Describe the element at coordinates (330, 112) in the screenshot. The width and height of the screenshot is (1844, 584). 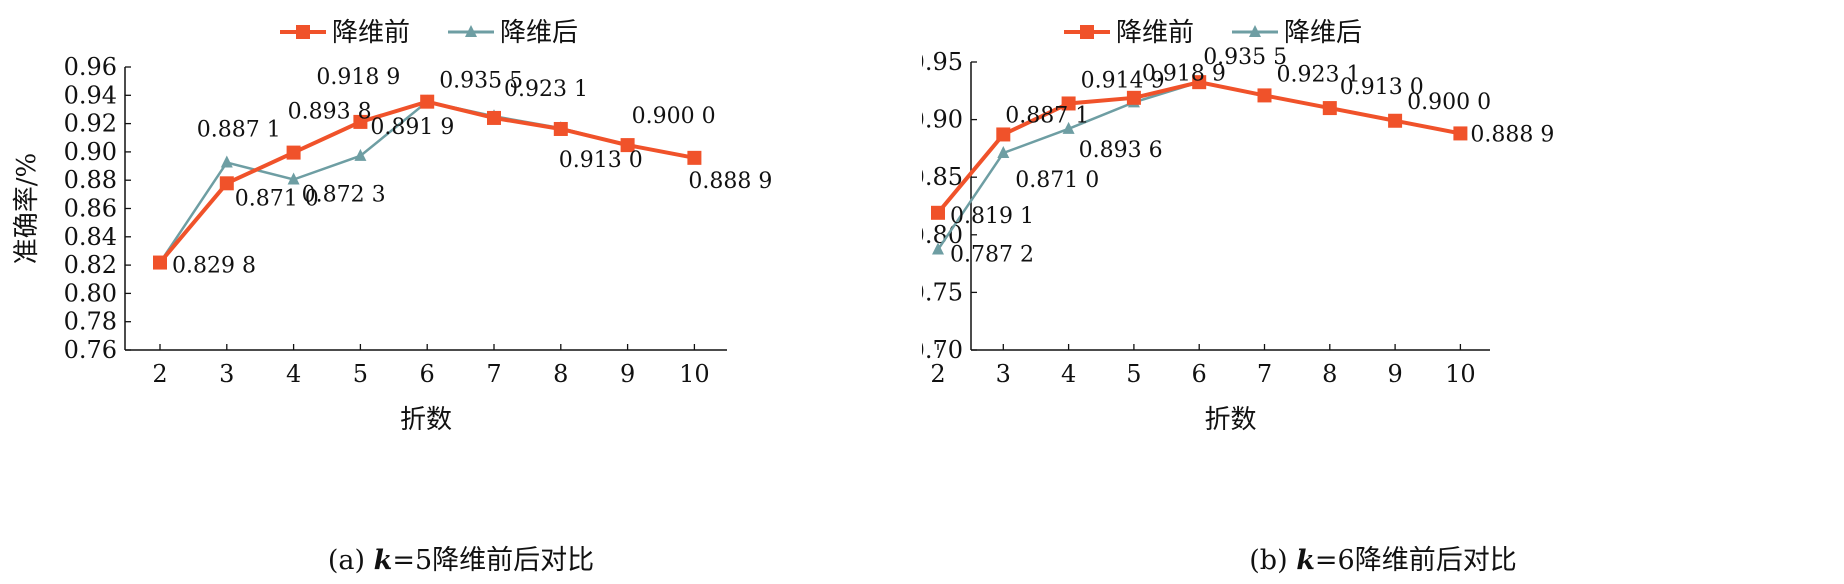
I see `chart-a-data-label: 0.893 8` at that location.